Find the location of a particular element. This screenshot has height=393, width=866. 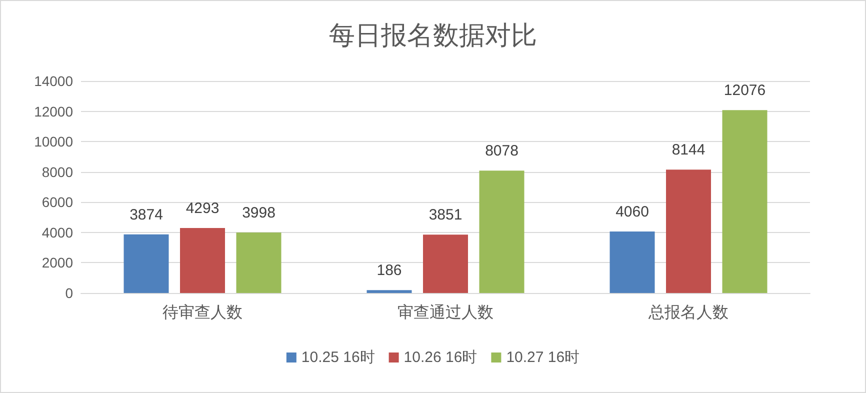

y-tick-label: 12000 is located at coordinates (54, 111).